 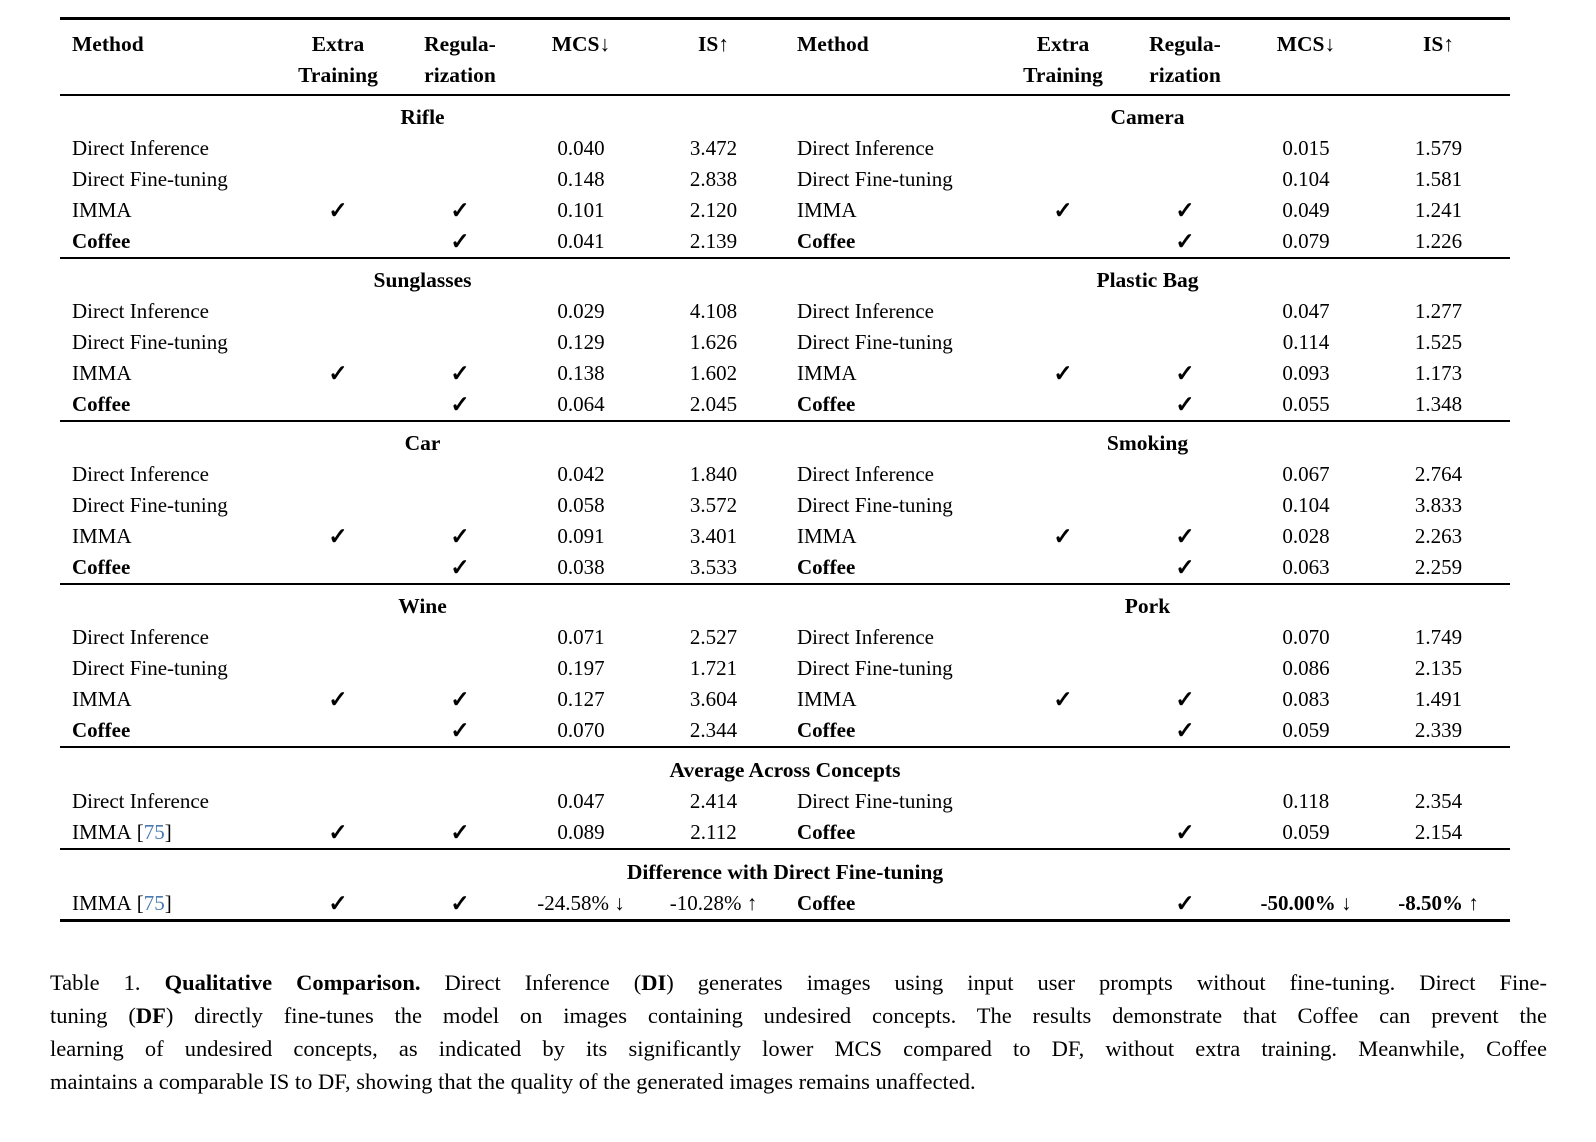 What do you see at coordinates (785, 872) in the screenshot?
I see `section-title: Difference with Direct Fine-tuning` at bounding box center [785, 872].